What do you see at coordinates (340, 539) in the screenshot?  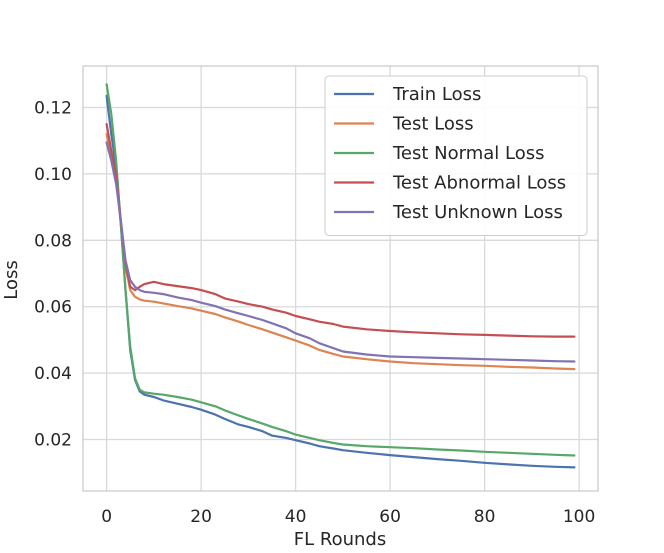 I see `x-axis-label: FL Rounds` at bounding box center [340, 539].